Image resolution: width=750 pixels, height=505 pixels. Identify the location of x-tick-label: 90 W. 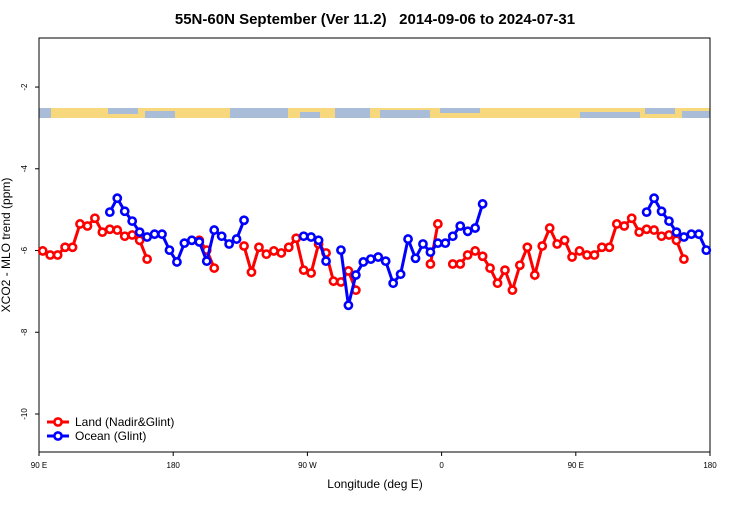
(307, 465).